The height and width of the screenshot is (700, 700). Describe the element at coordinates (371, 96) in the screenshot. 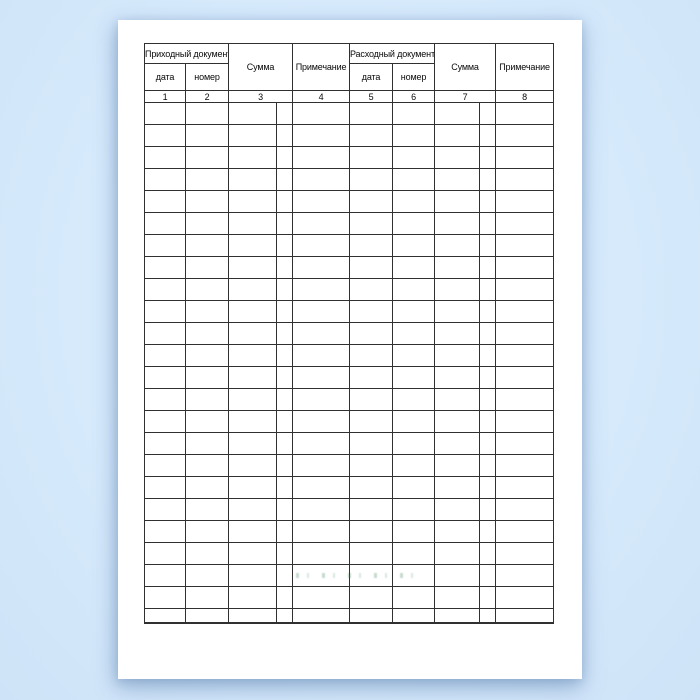

I see `column-number-5: 5` at that location.